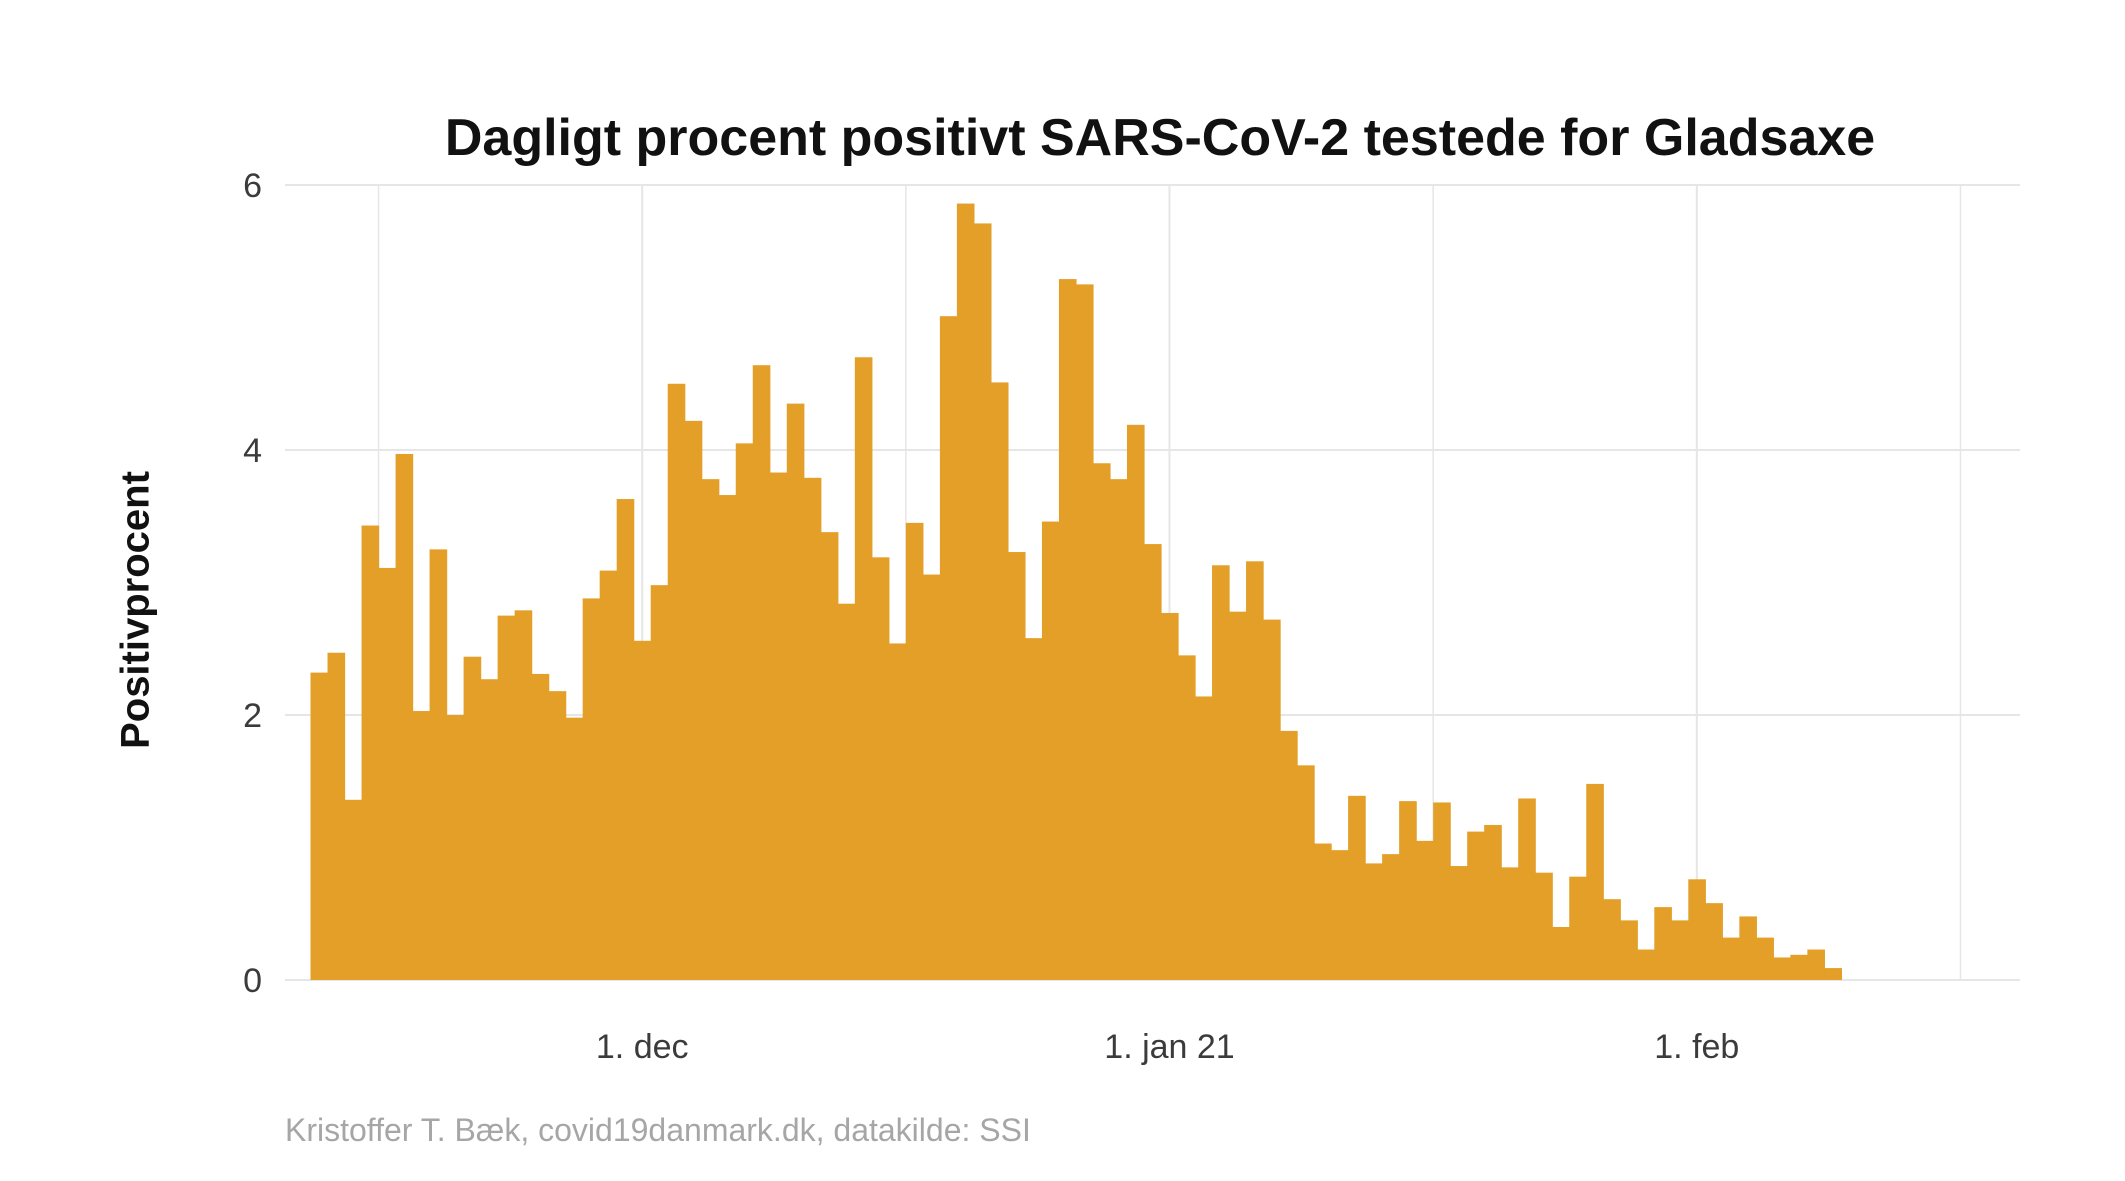 This screenshot has height=1181, width=2125. I want to click on x-tick-label: 1. jan 21, so click(1169, 1047).